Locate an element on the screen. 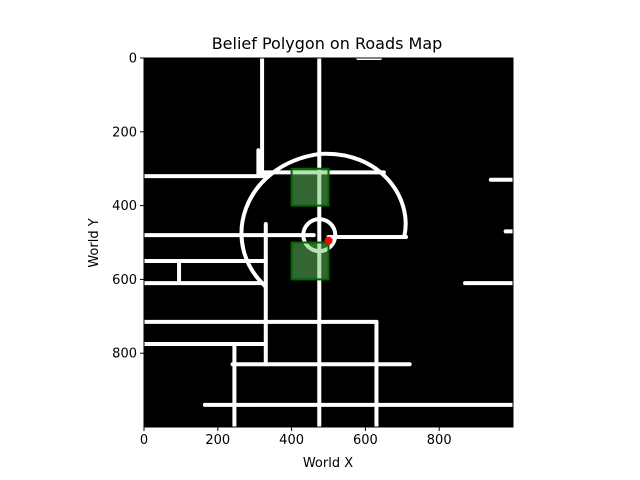  x-tick-label: 800 is located at coordinates (439, 440).